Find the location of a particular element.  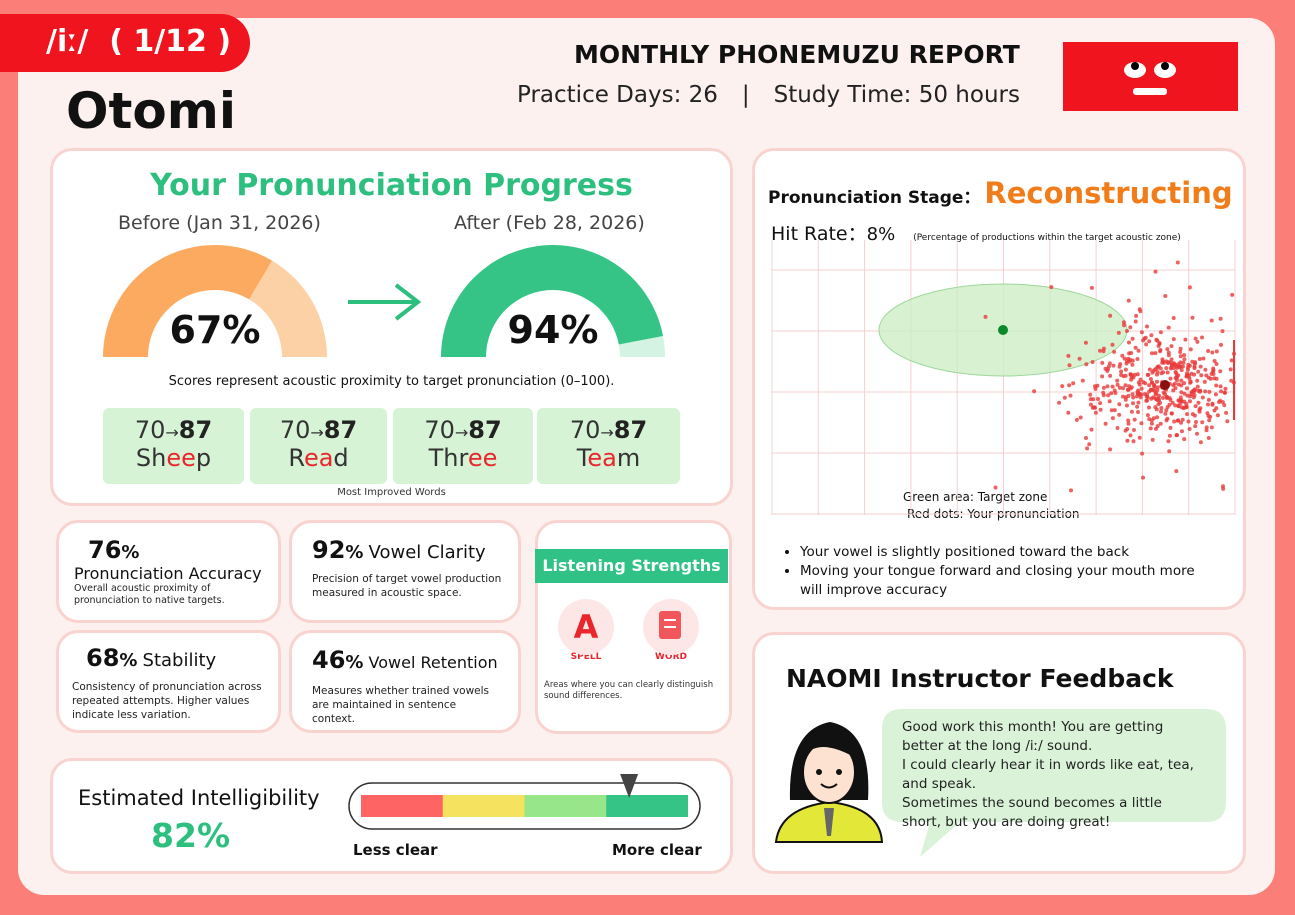

meter-segment is located at coordinates (647, 806).